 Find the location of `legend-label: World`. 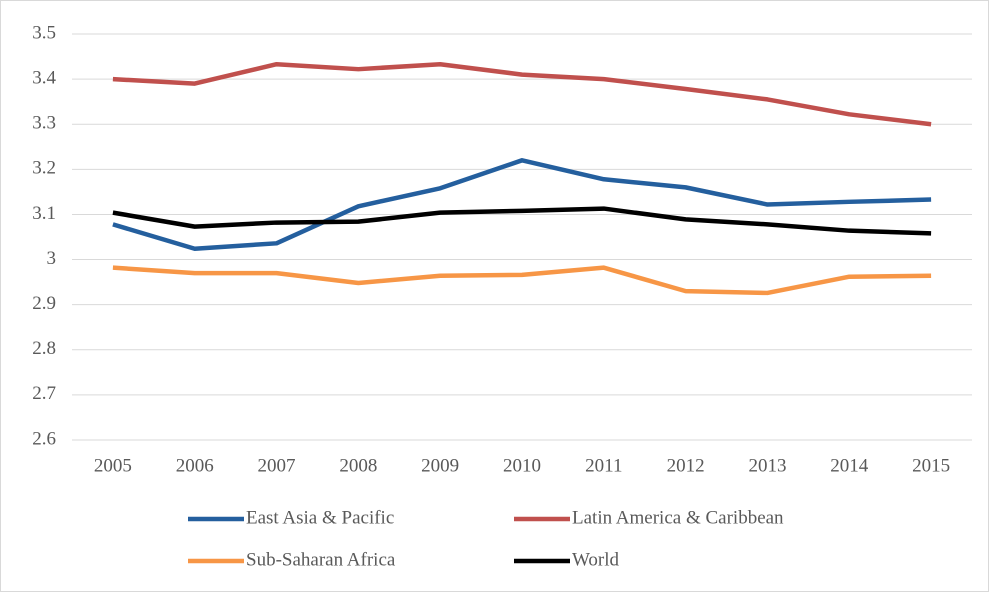

legend-label: World is located at coordinates (596, 559).